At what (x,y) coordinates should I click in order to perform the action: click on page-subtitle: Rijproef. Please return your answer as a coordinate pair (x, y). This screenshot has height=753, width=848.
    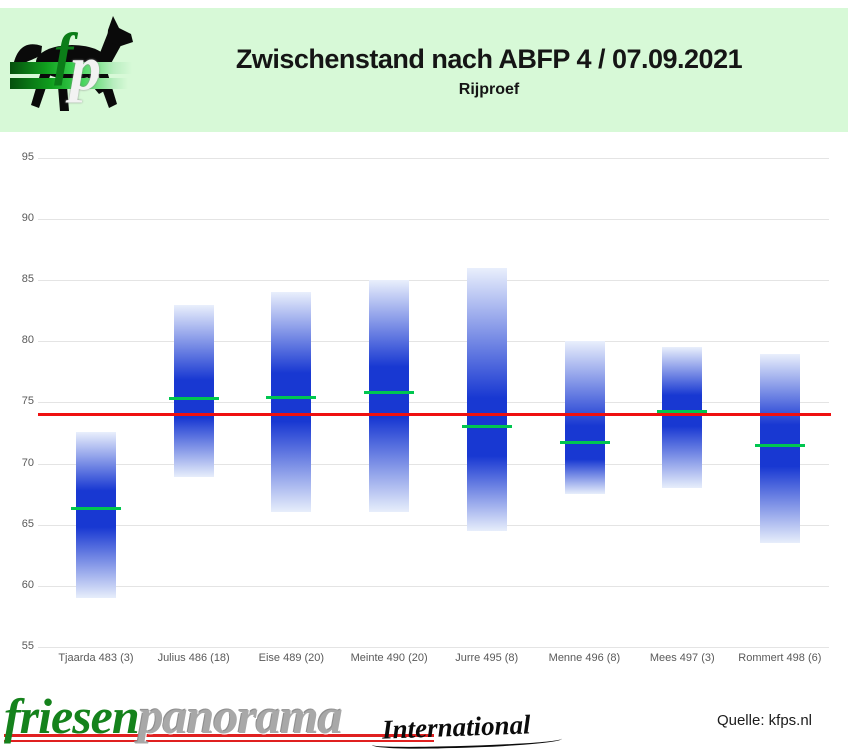
    Looking at the image, I should click on (489, 89).